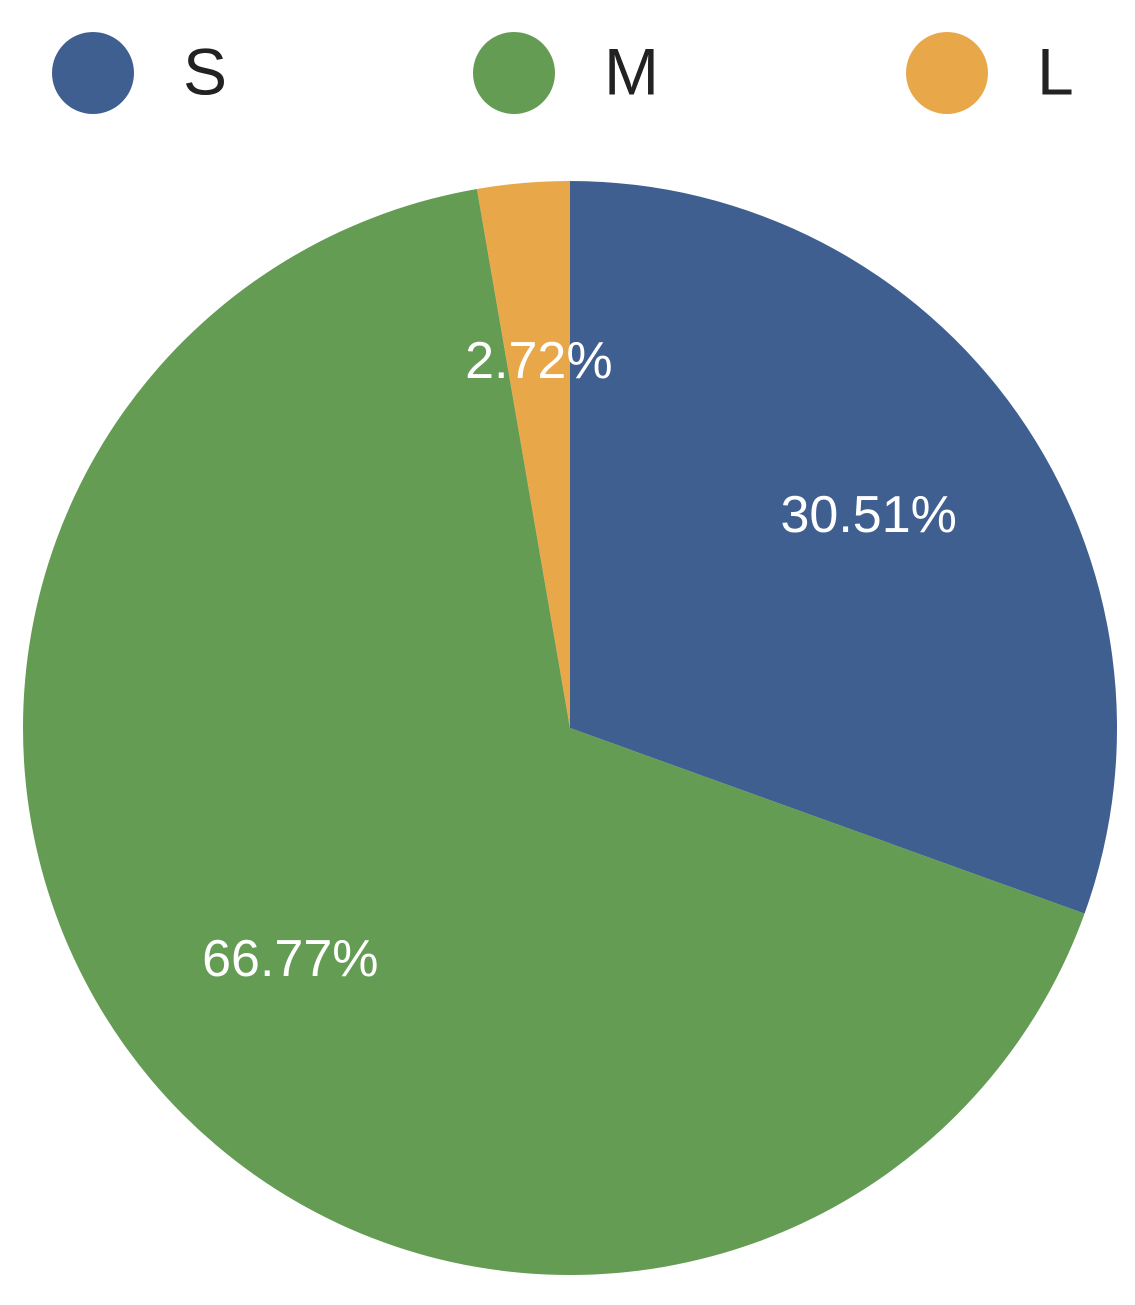 The image size is (1135, 1305). Describe the element at coordinates (523, 454) in the screenshot. I see `pie-slice` at that location.